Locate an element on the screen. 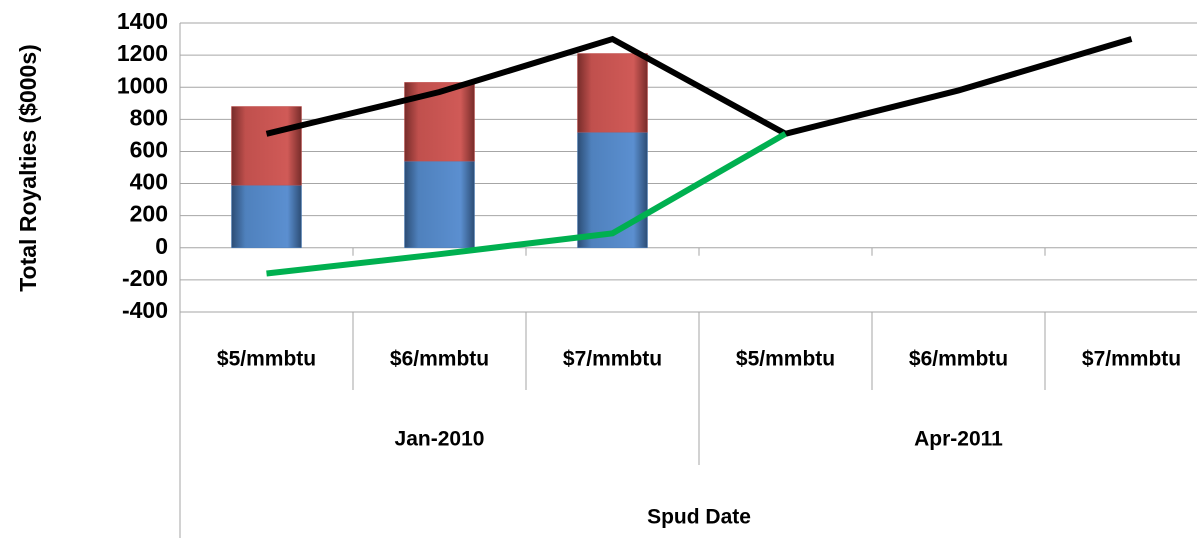 The image size is (1197, 538). y-tick-label: -200 is located at coordinates (145, 278).